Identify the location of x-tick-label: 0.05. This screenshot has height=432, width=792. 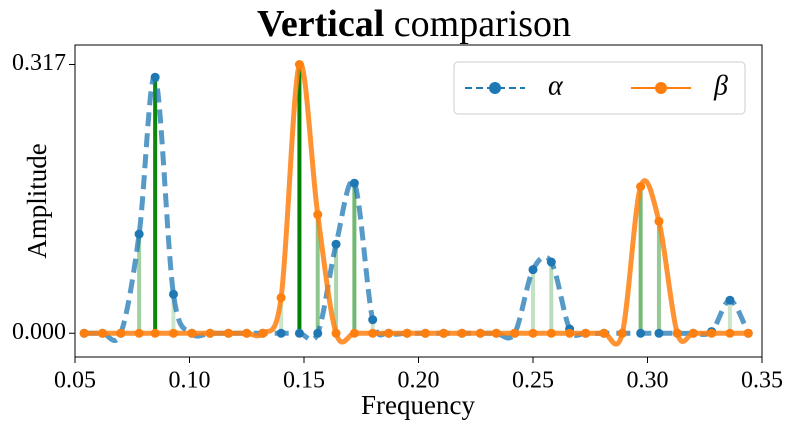
(75, 381).